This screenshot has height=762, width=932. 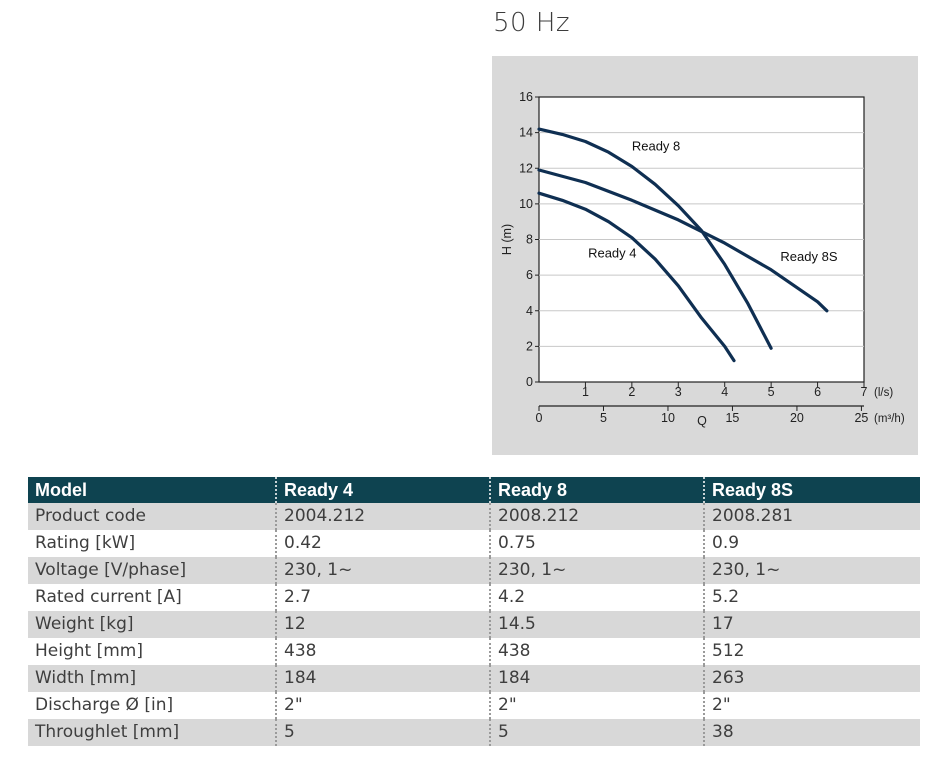 What do you see at coordinates (724, 392) in the screenshot?
I see `x-tick-label-ls: 4` at bounding box center [724, 392].